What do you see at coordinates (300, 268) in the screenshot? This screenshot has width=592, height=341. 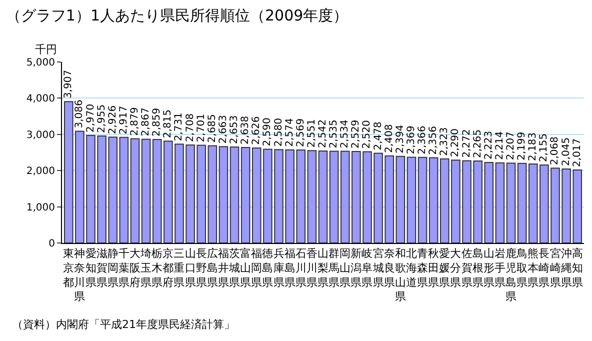 I see `x-tick-label: 石川県` at bounding box center [300, 268].